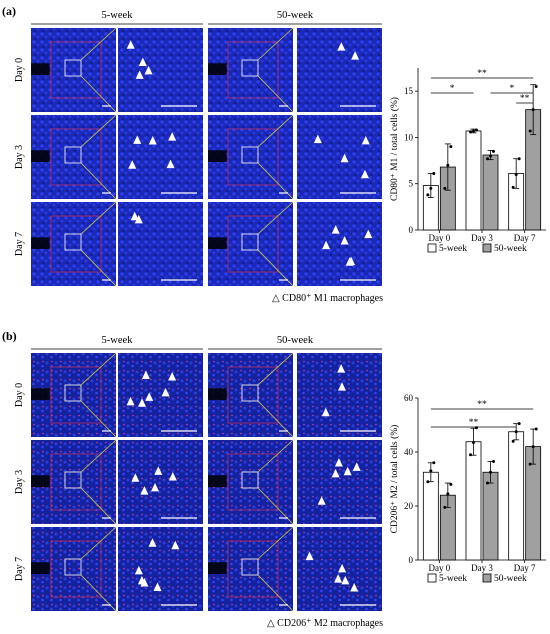 Image resolution: width=550 pixels, height=634 pixels. I want to click on panel-label: (b), so click(9, 336).